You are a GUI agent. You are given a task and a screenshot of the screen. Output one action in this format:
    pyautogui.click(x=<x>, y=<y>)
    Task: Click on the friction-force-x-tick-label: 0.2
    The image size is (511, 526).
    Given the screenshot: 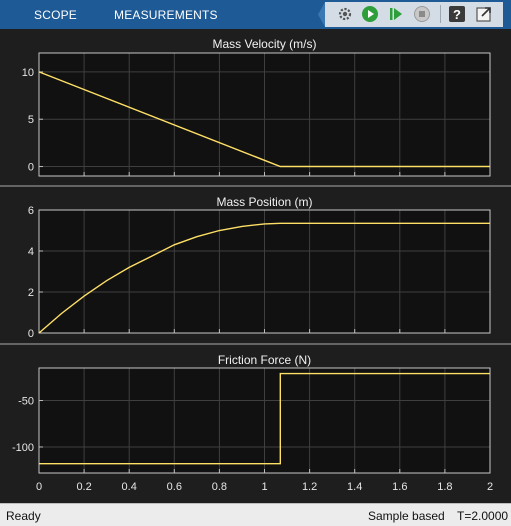 What is the action you would take?
    pyautogui.click(x=83, y=487)
    